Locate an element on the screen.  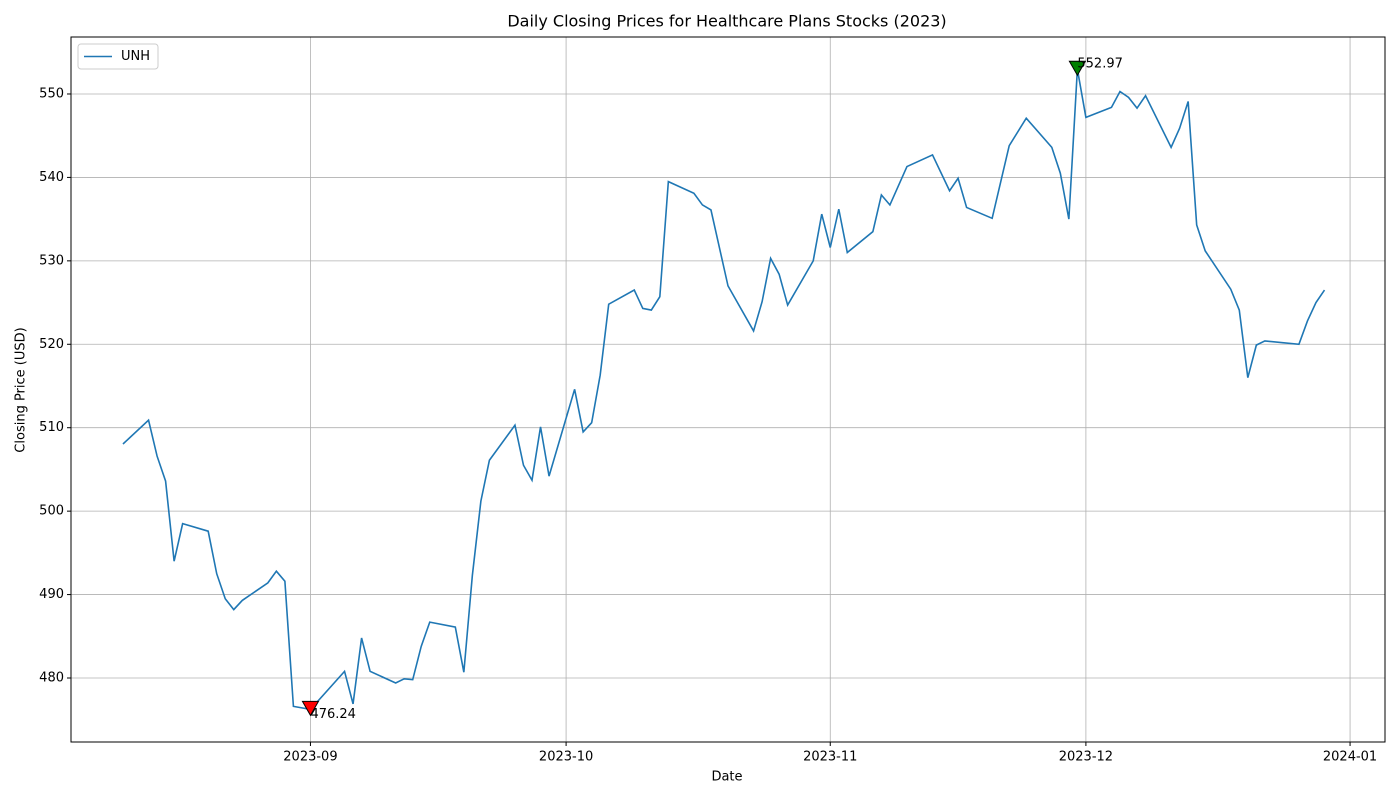
y-tick-label: 550 is located at coordinates (51, 93).